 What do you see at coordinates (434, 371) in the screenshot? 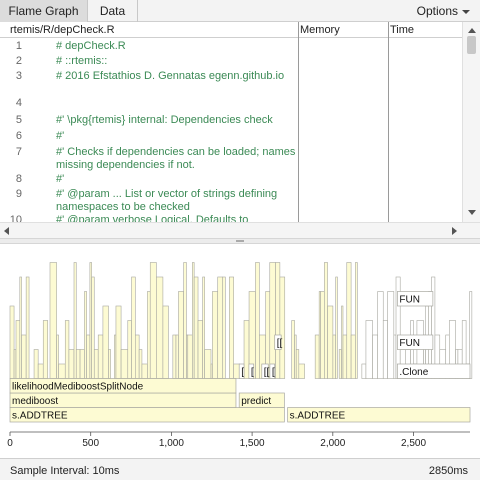
I see `flame-frame: .Clone` at bounding box center [434, 371].